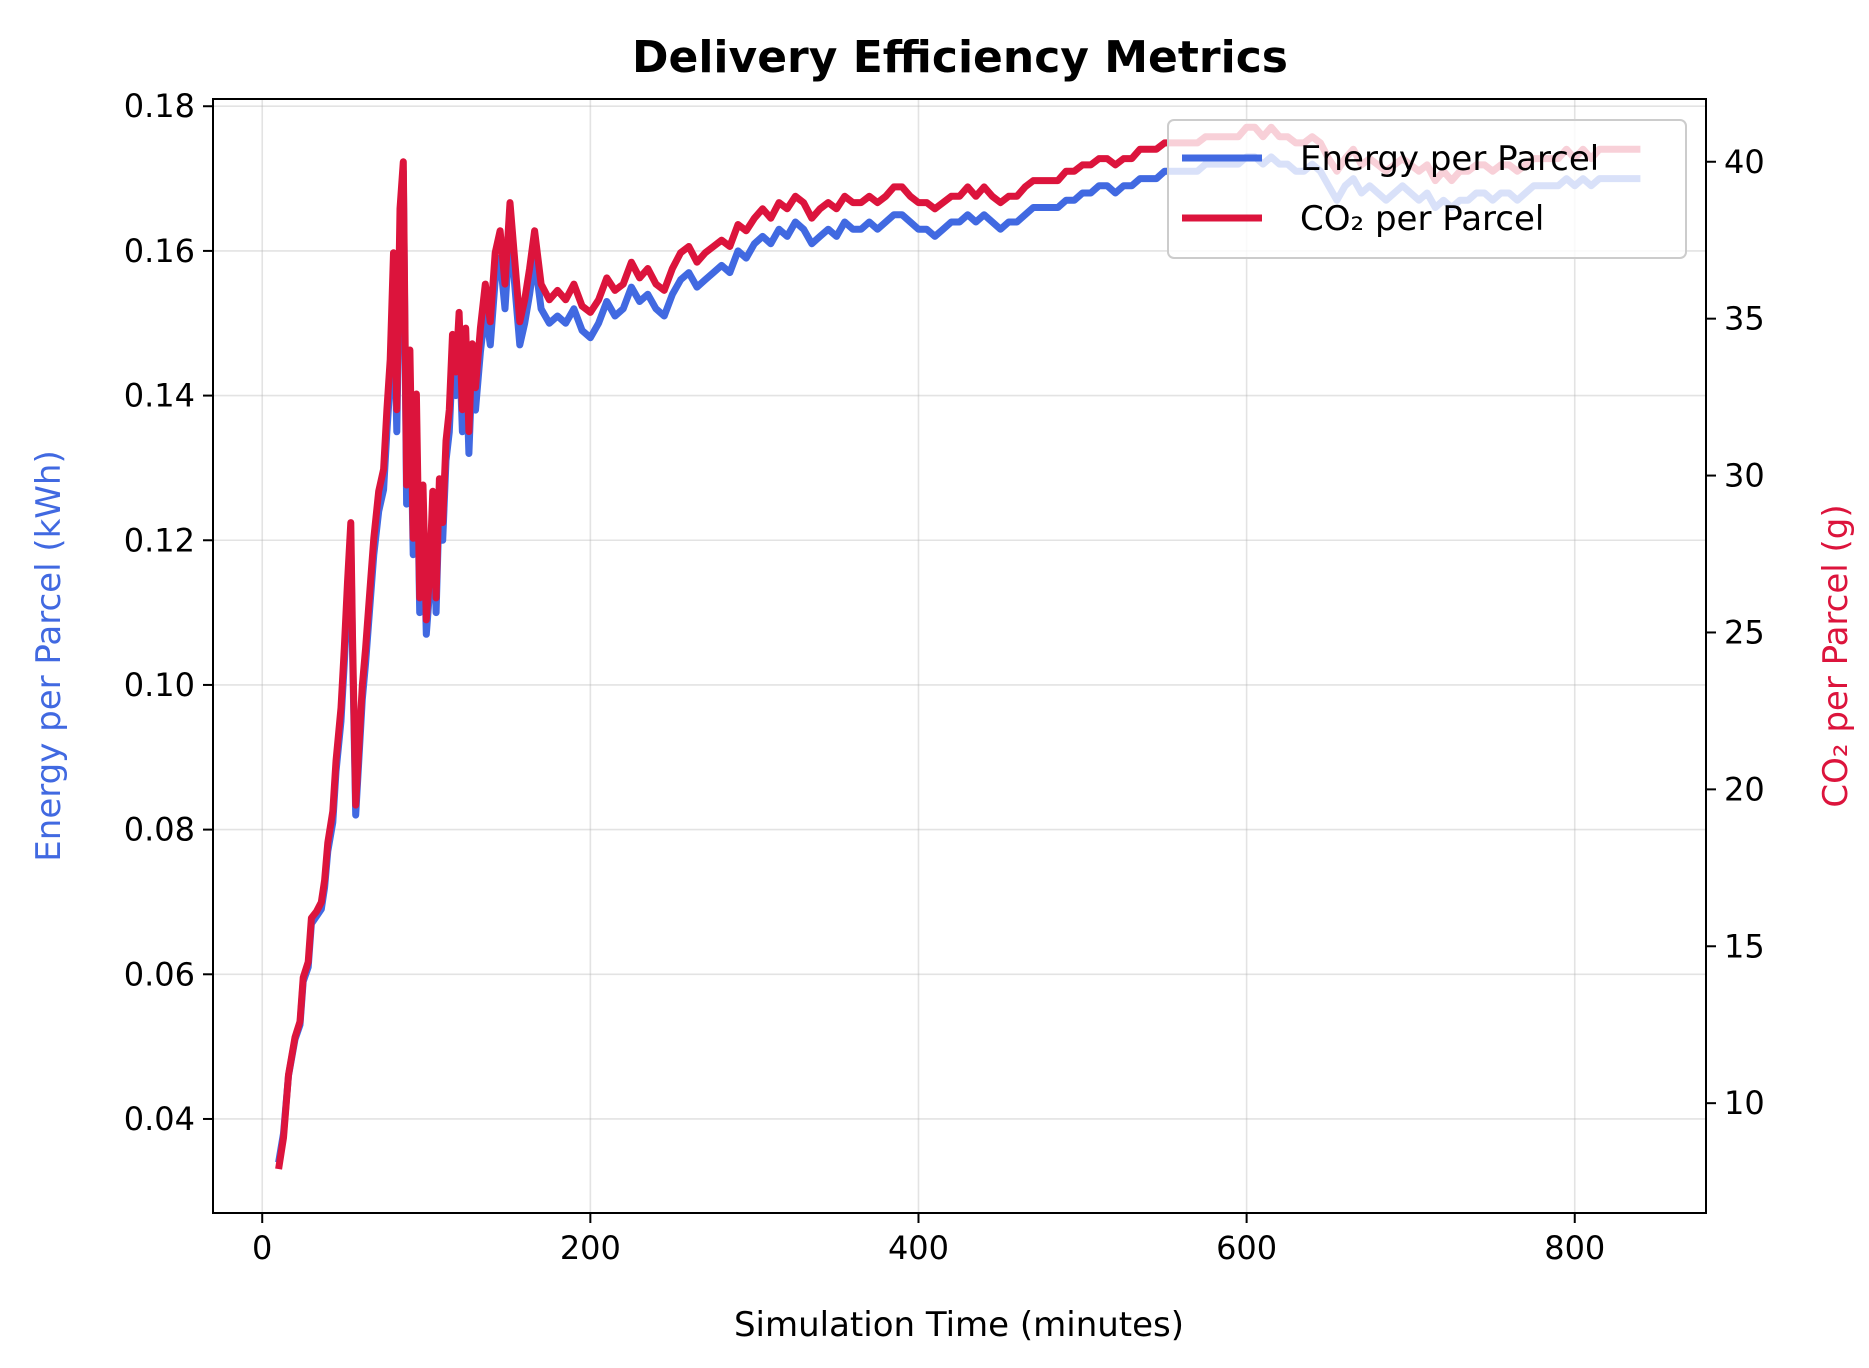  Describe the element at coordinates (1422, 219) in the screenshot. I see `legend-co2-label: CO₂ per Parcel` at that location.